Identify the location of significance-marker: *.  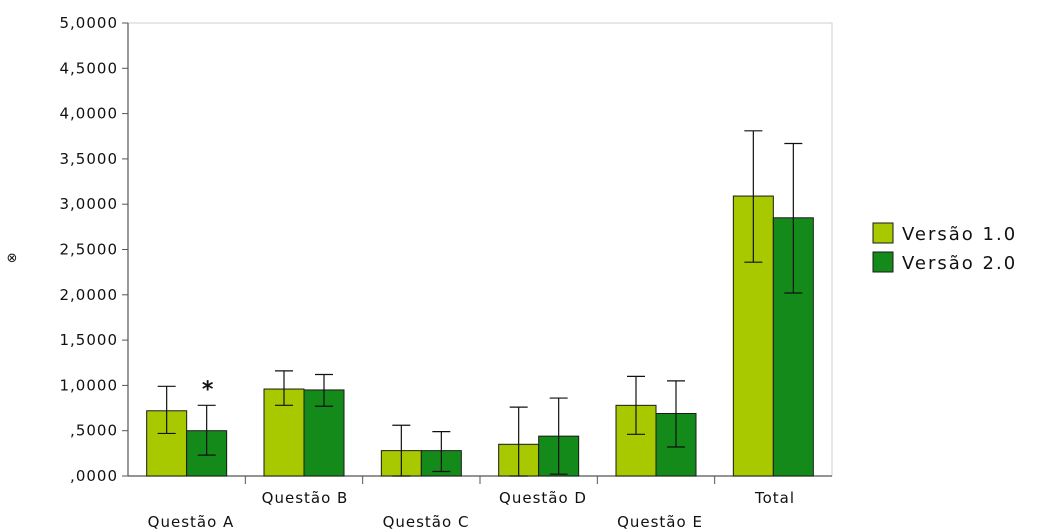
(208, 389).